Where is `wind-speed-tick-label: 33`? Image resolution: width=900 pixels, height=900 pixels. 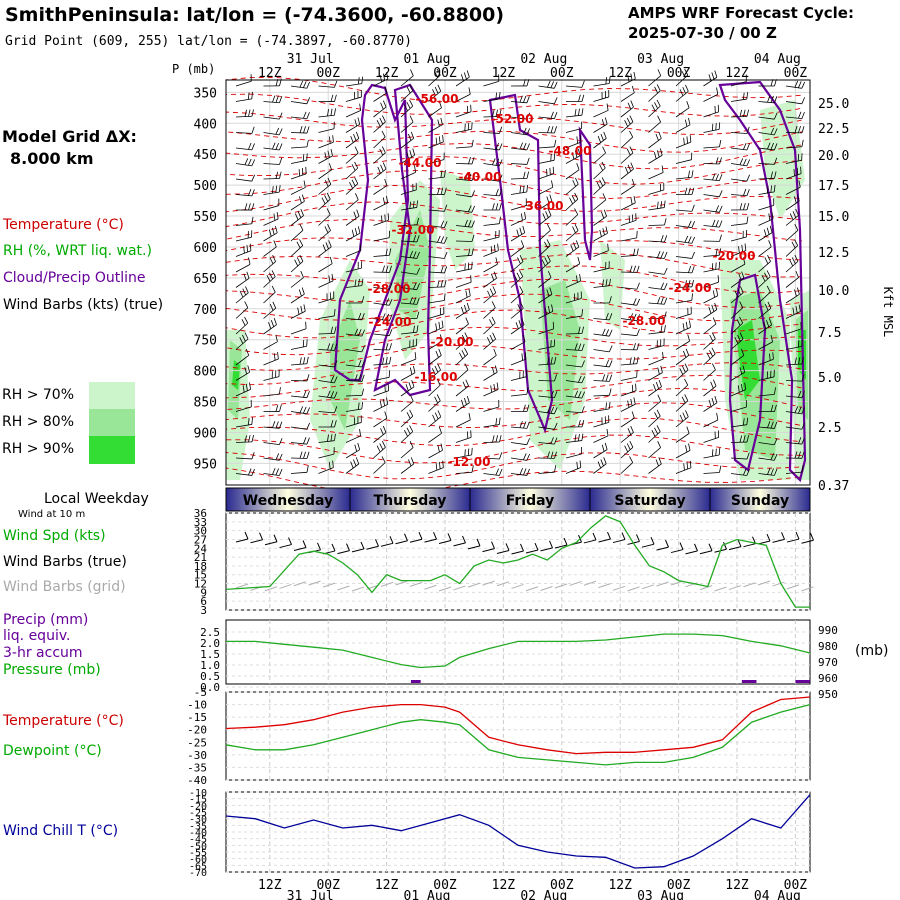
wind-speed-tick-label: 33 is located at coordinates (200, 522).